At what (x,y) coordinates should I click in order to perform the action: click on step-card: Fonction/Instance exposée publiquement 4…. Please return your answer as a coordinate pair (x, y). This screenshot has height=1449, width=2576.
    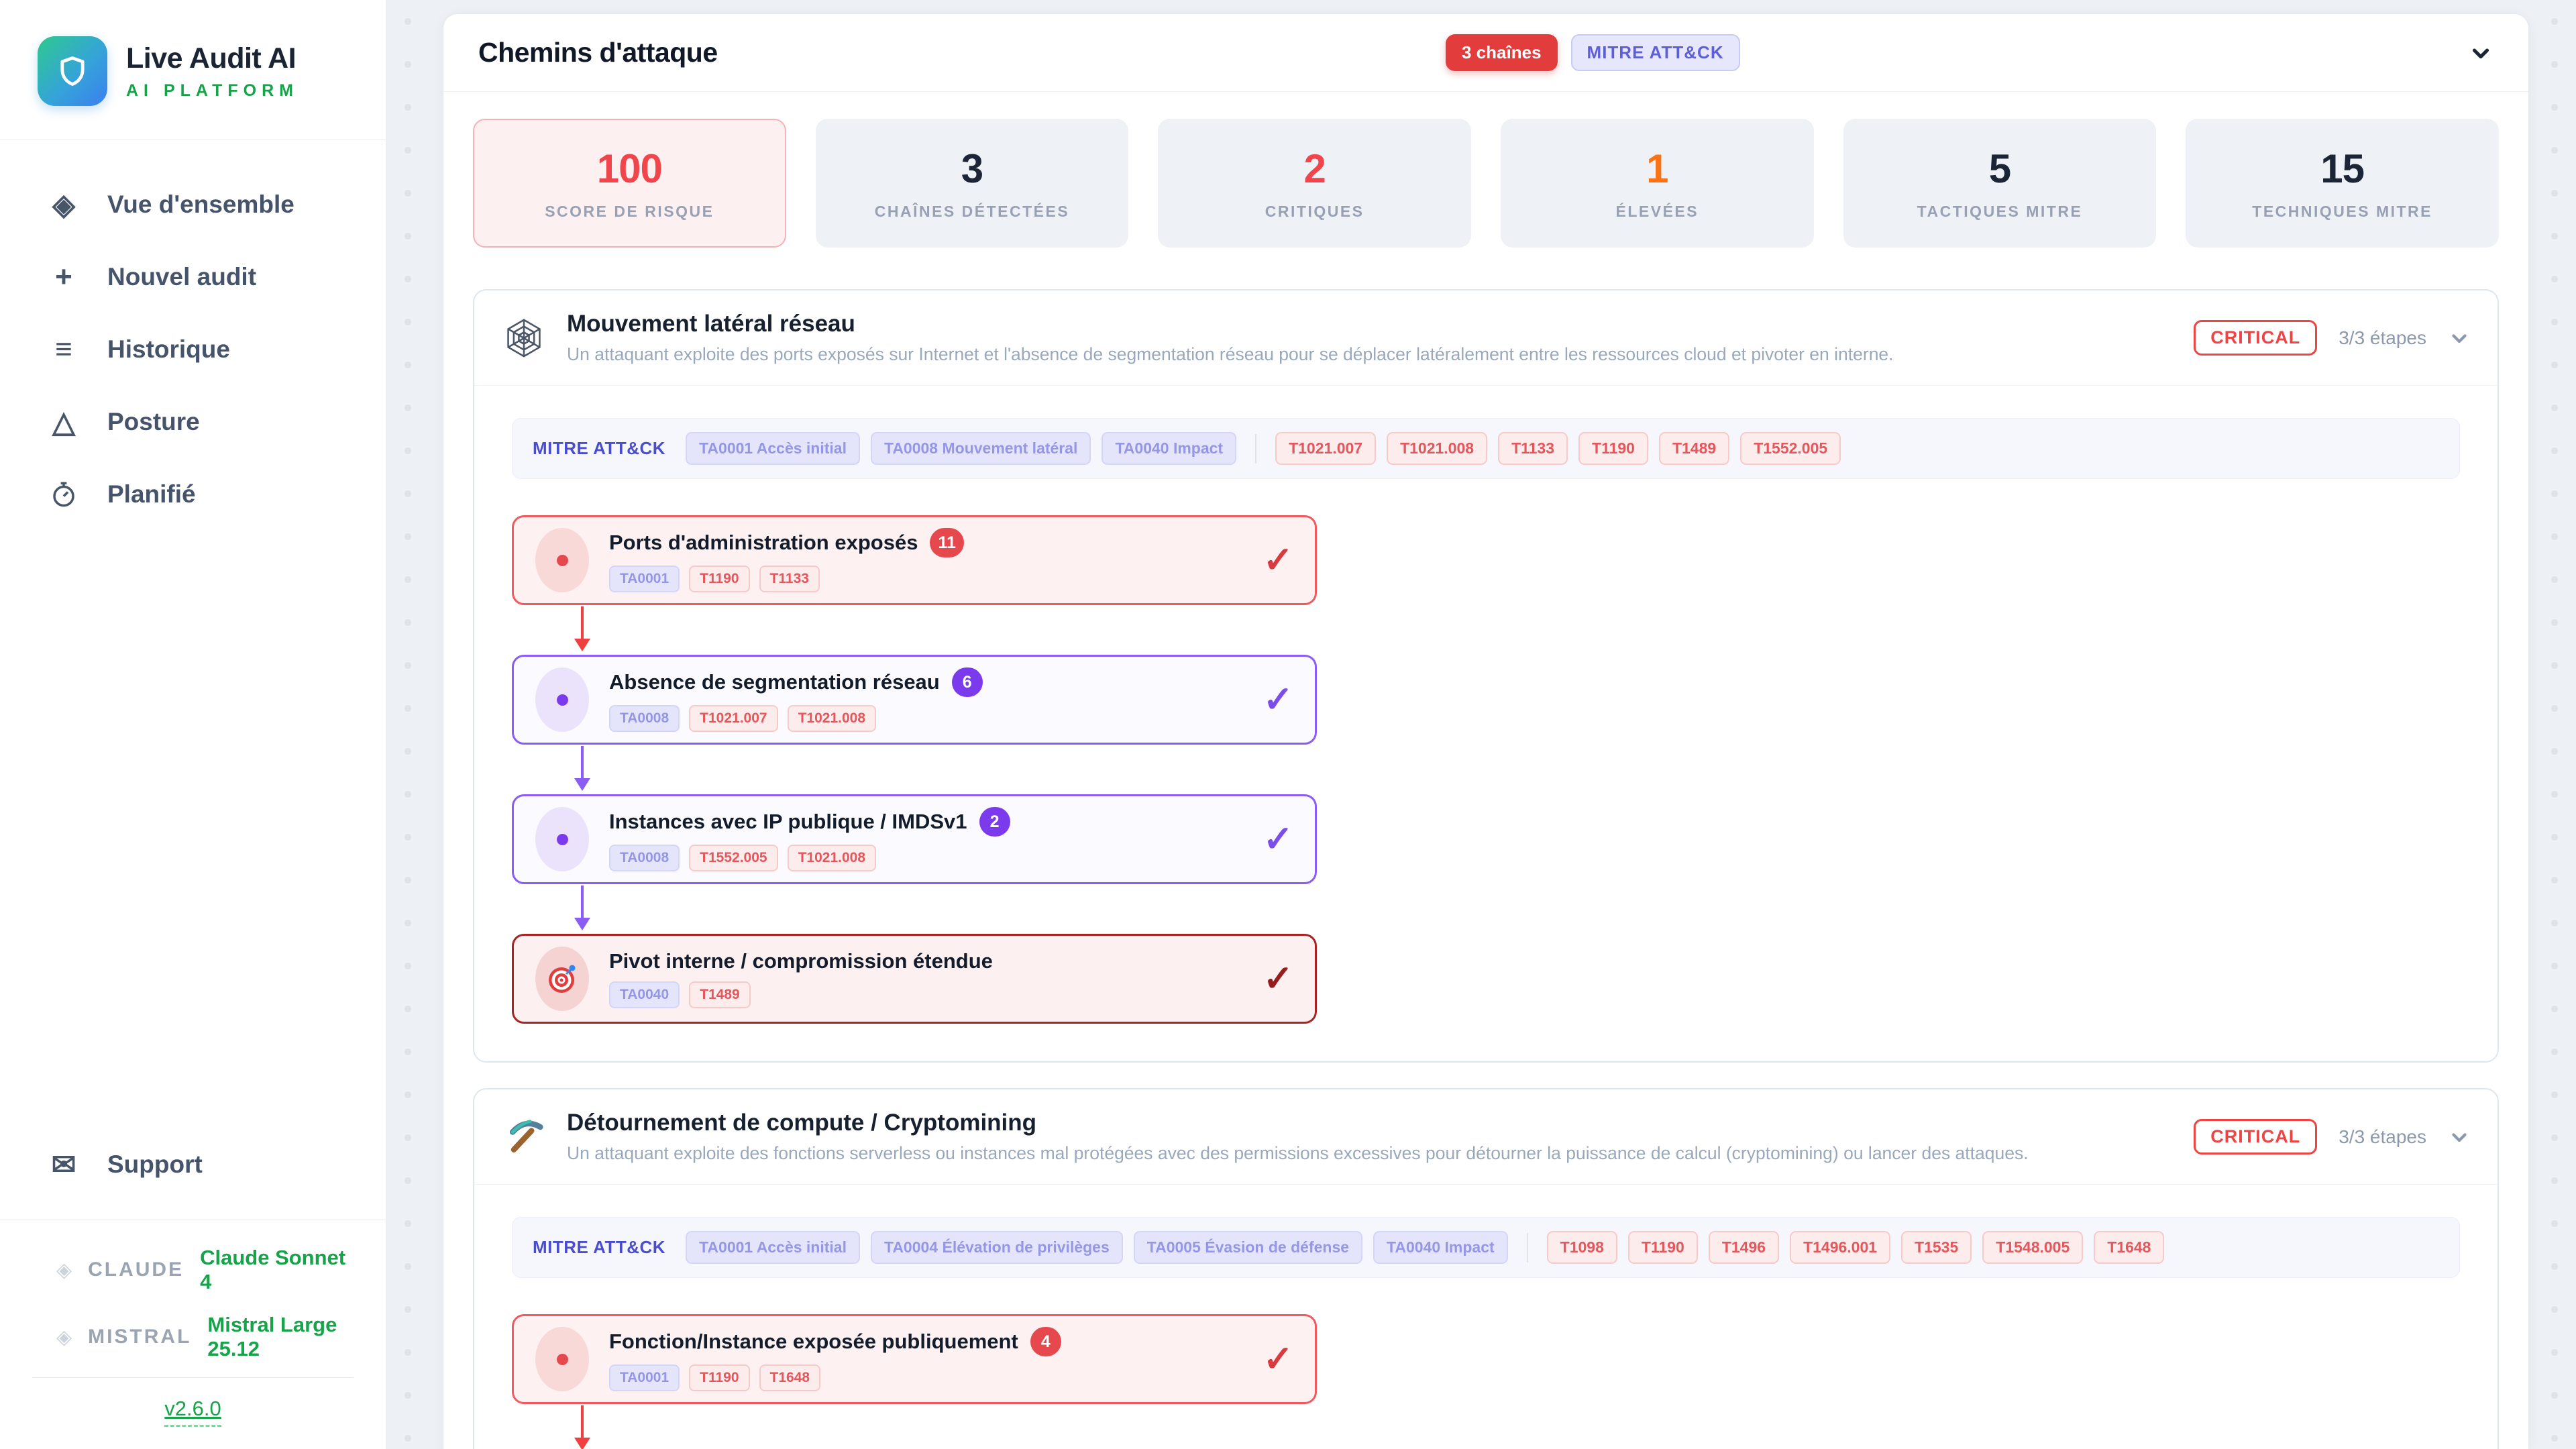
    Looking at the image, I should click on (914, 1359).